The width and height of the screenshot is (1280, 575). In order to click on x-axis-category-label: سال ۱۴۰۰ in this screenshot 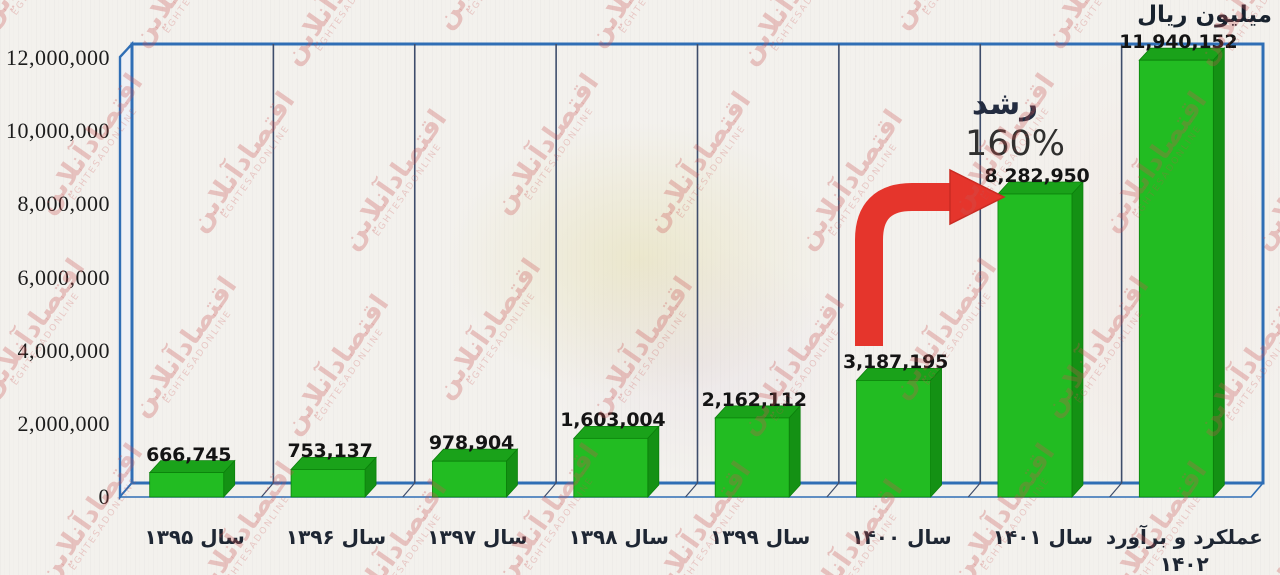, I will do `click(901, 537)`.